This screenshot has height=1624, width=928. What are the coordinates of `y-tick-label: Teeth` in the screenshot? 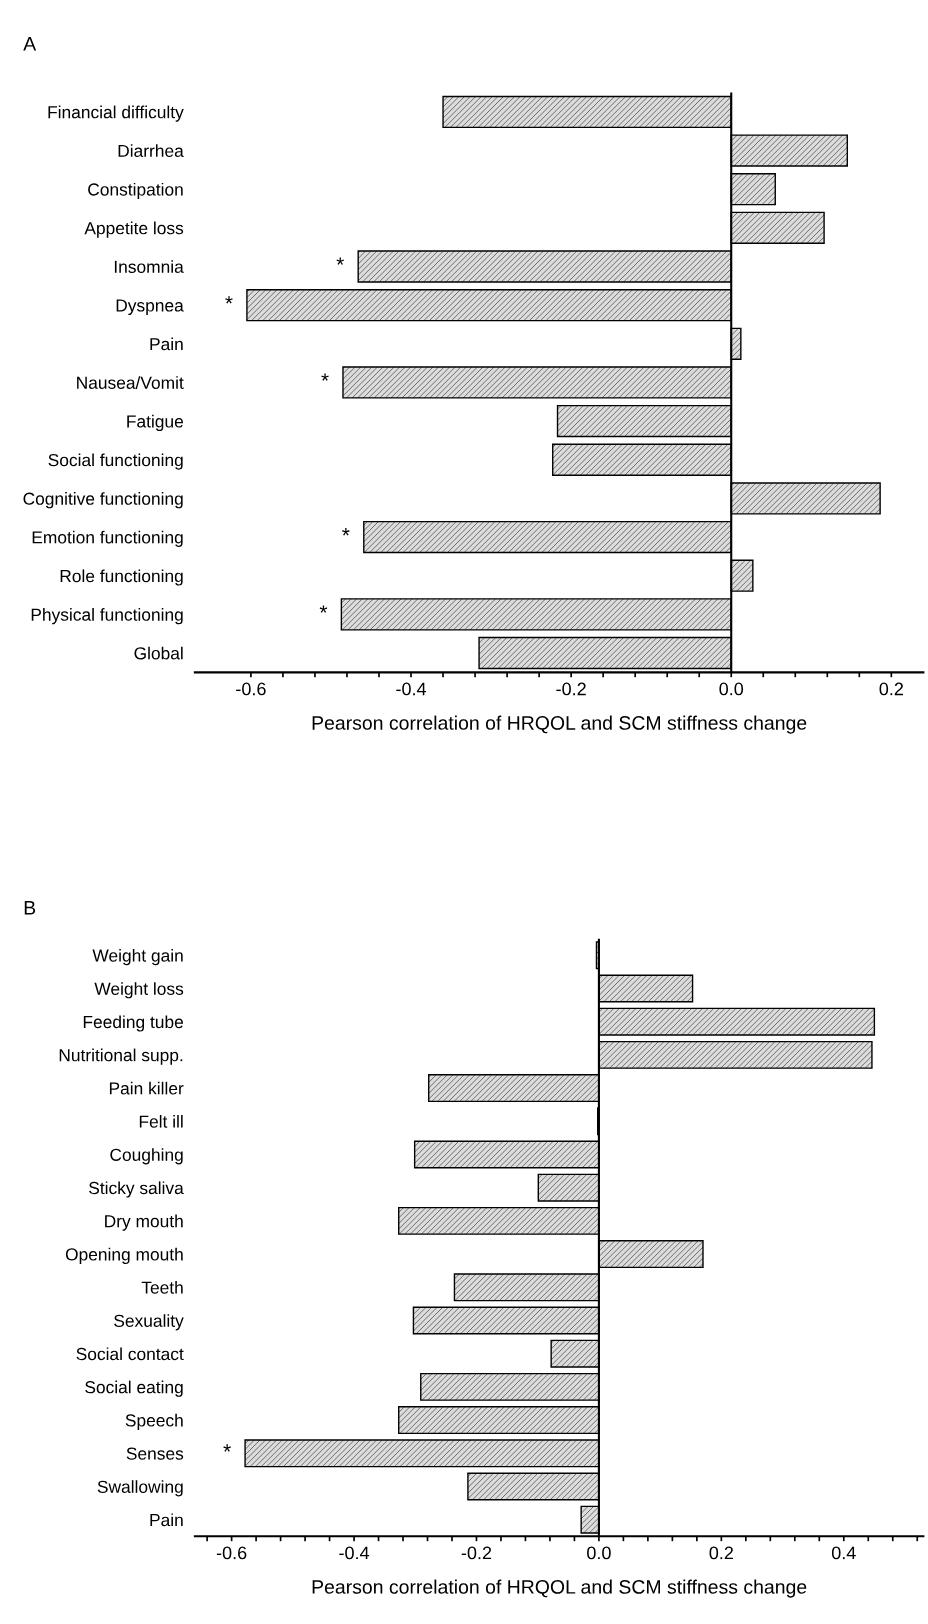 It's located at (162, 1287).